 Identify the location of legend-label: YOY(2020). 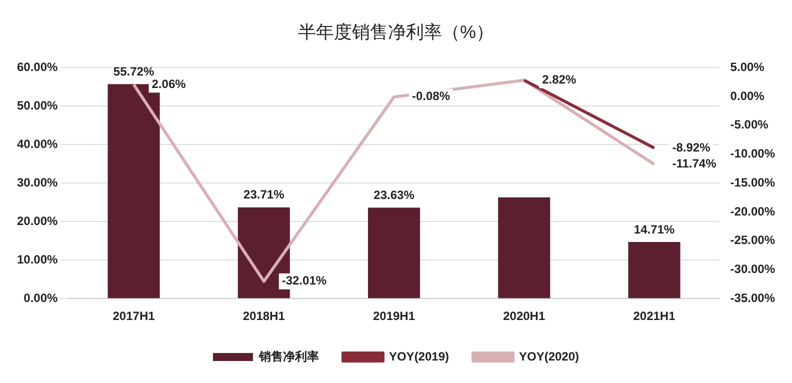
(549, 356).